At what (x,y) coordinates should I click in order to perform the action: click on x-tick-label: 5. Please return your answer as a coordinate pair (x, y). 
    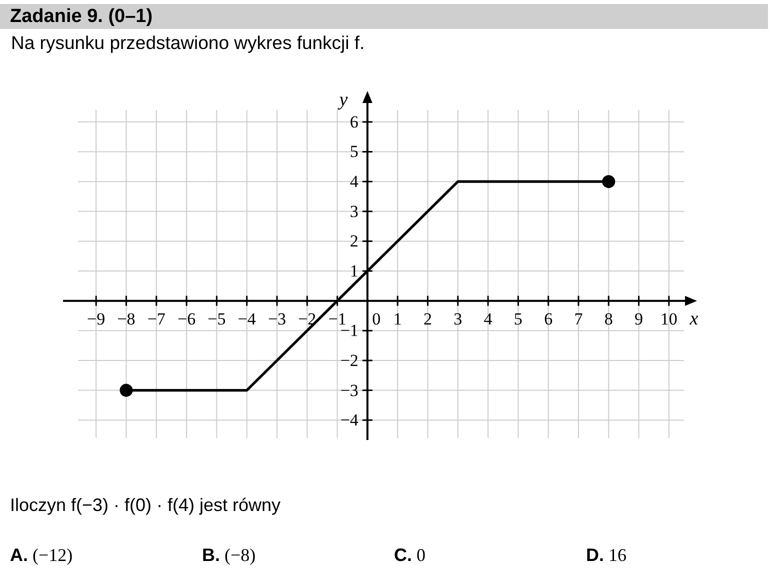
    Looking at the image, I should click on (518, 318).